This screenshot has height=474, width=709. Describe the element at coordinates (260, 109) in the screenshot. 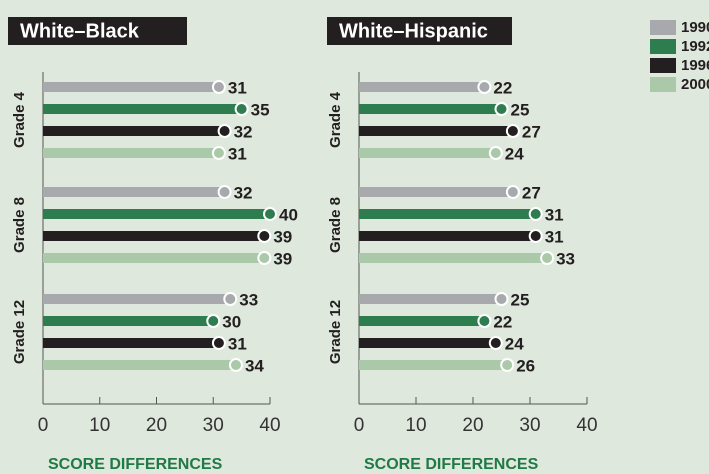

I see `data-label: 35` at that location.